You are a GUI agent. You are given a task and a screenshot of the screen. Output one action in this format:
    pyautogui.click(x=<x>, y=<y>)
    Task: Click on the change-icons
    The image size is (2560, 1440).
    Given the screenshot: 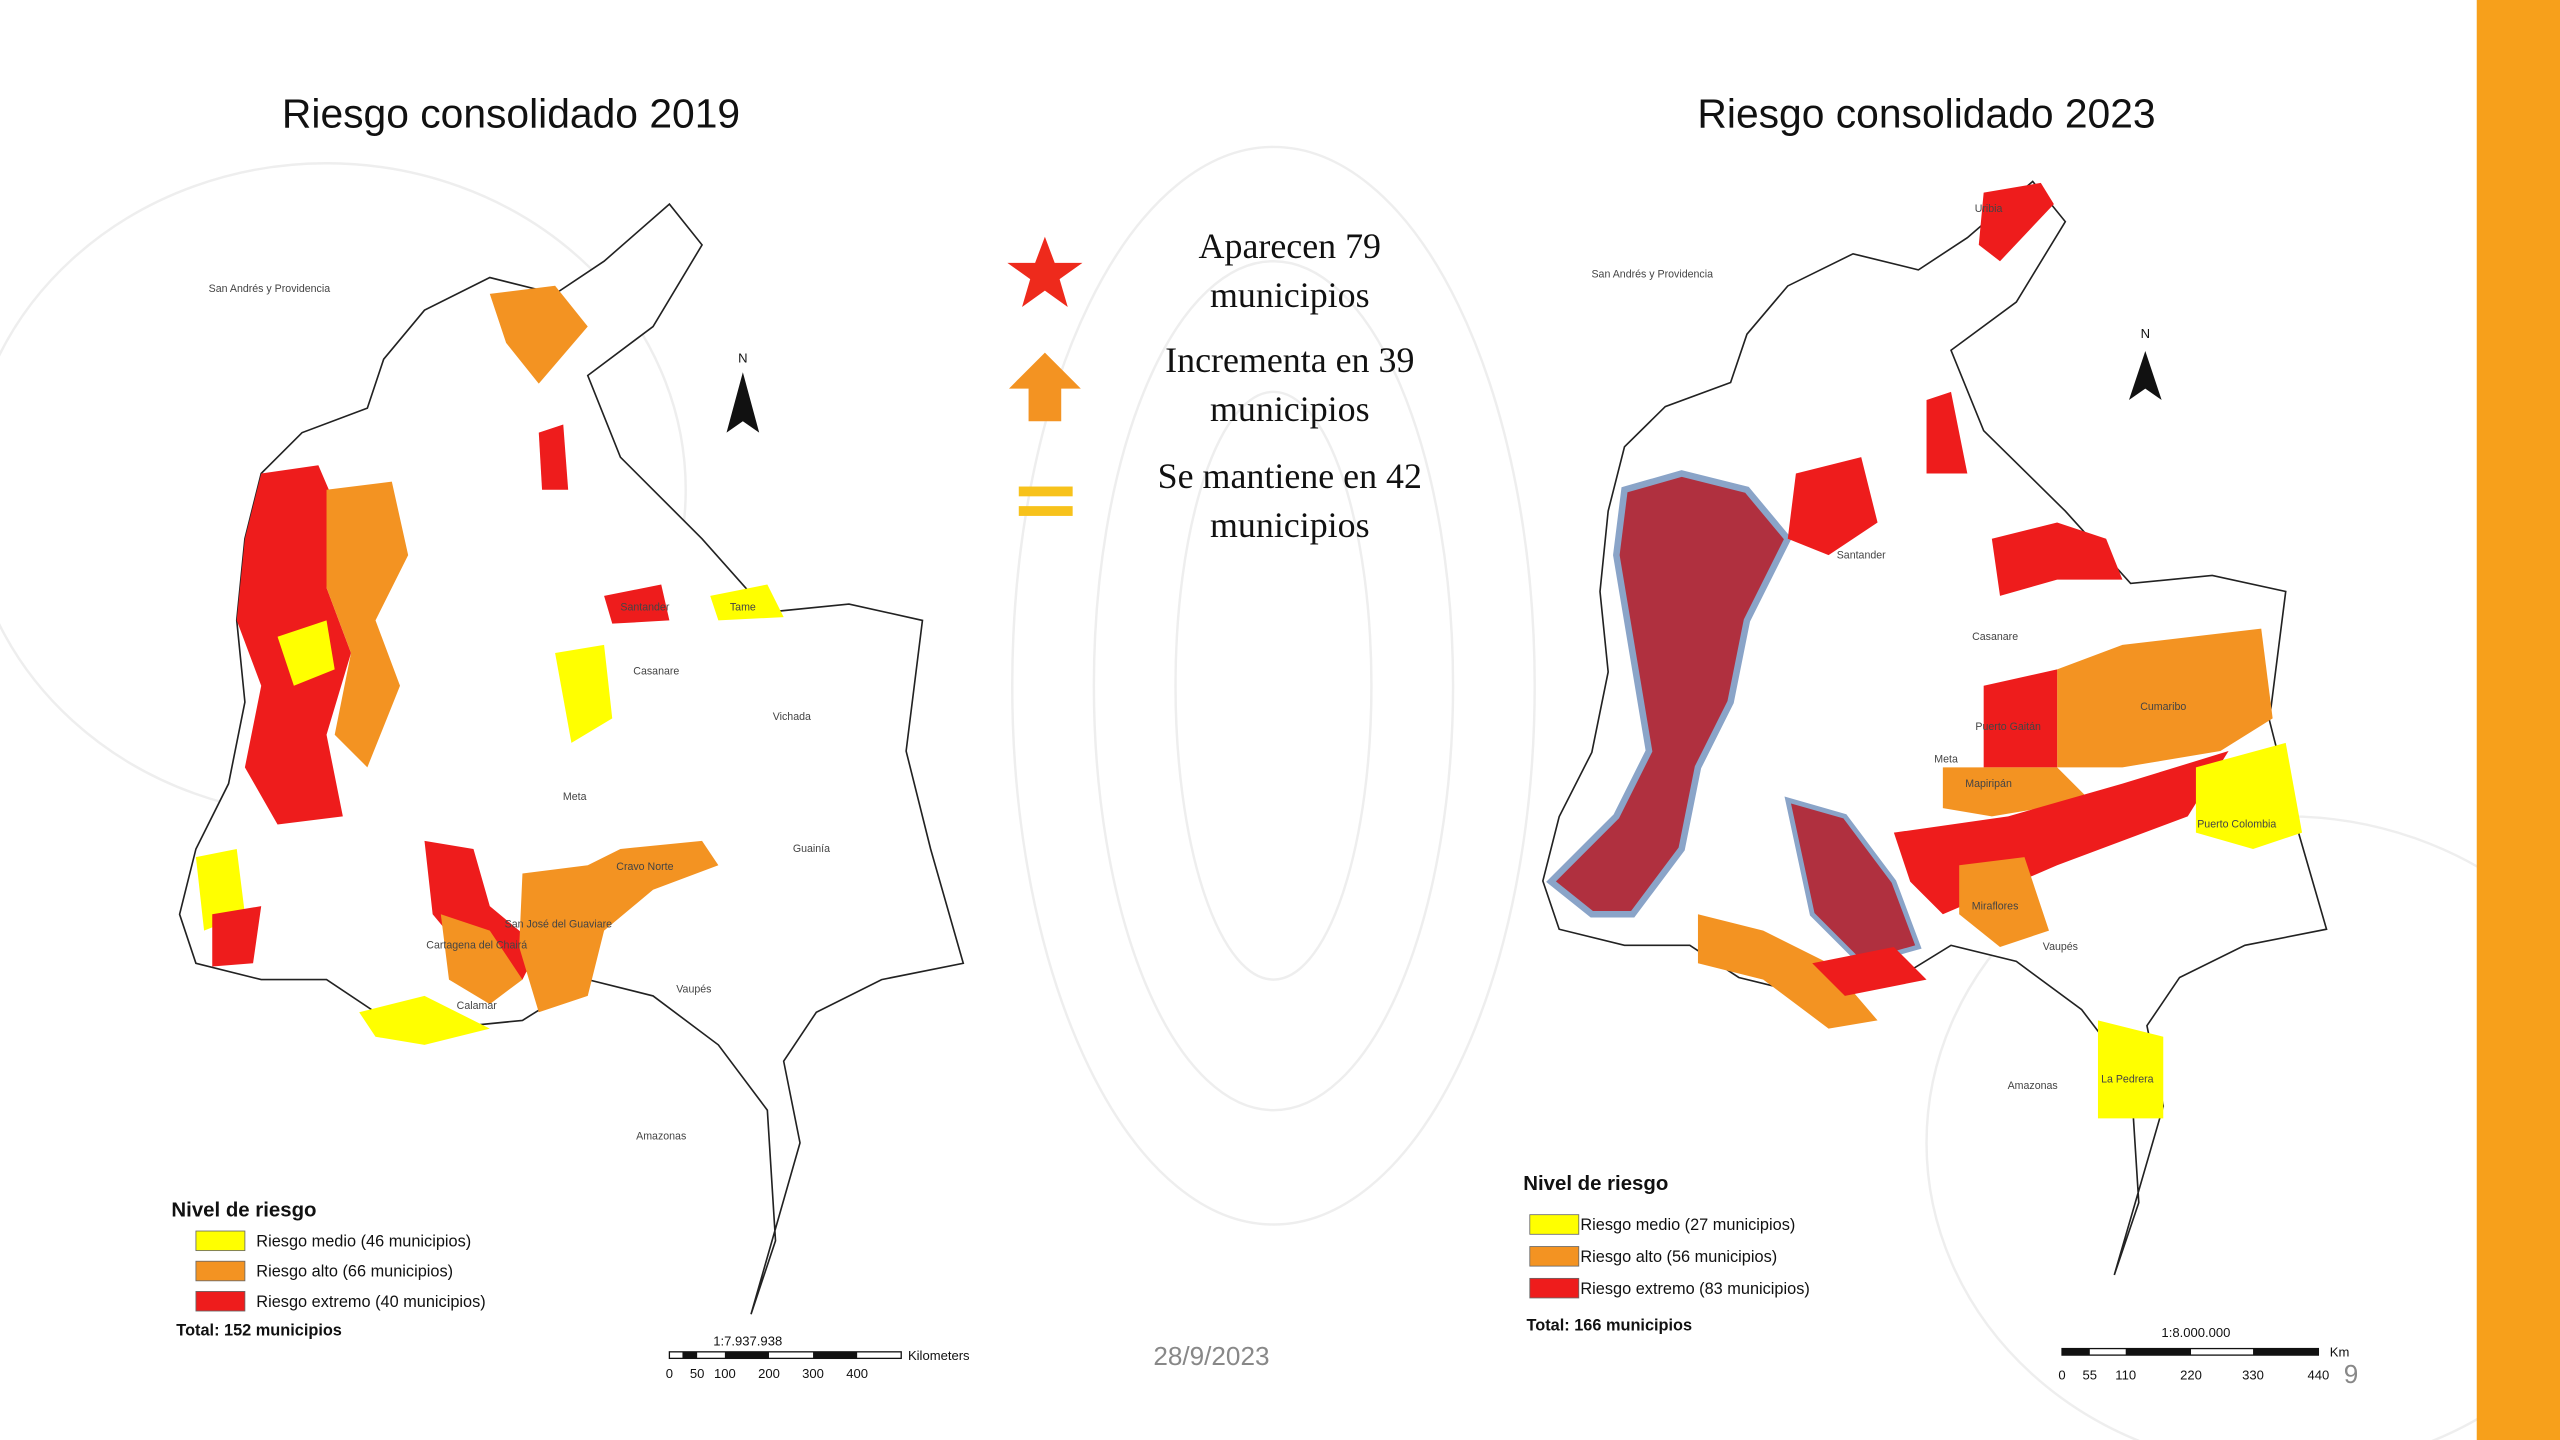 What is the action you would take?
    pyautogui.click(x=1045, y=376)
    